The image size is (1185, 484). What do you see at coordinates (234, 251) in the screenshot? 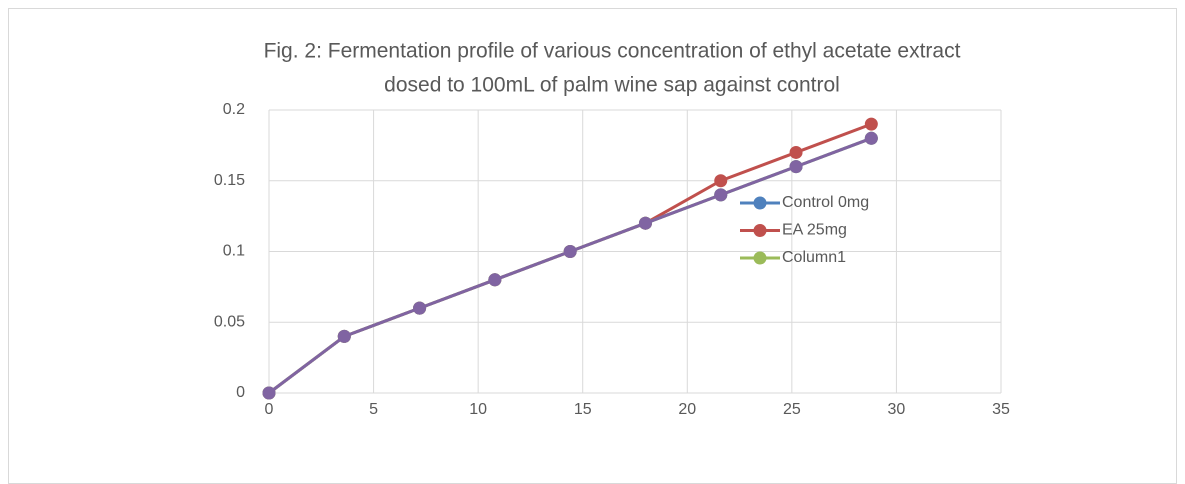
I see `y-tick-label: 0.1` at bounding box center [234, 251].